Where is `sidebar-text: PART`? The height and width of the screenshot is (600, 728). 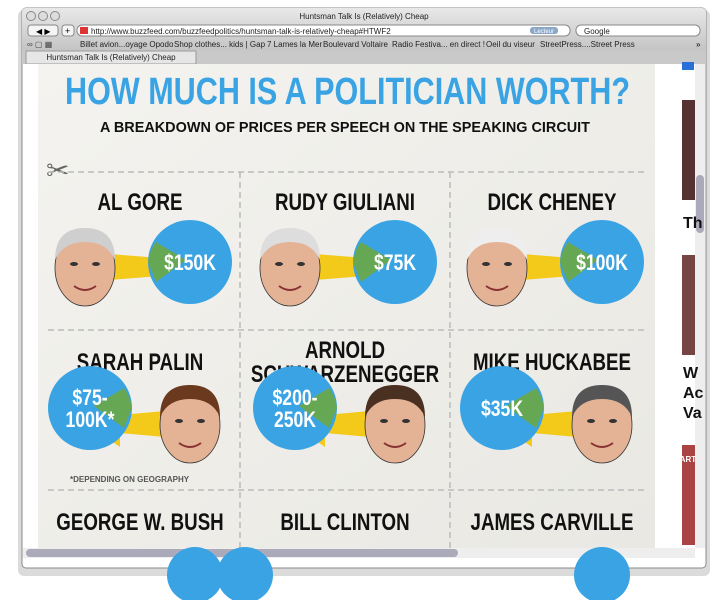 sidebar-text: PART is located at coordinates (685, 459).